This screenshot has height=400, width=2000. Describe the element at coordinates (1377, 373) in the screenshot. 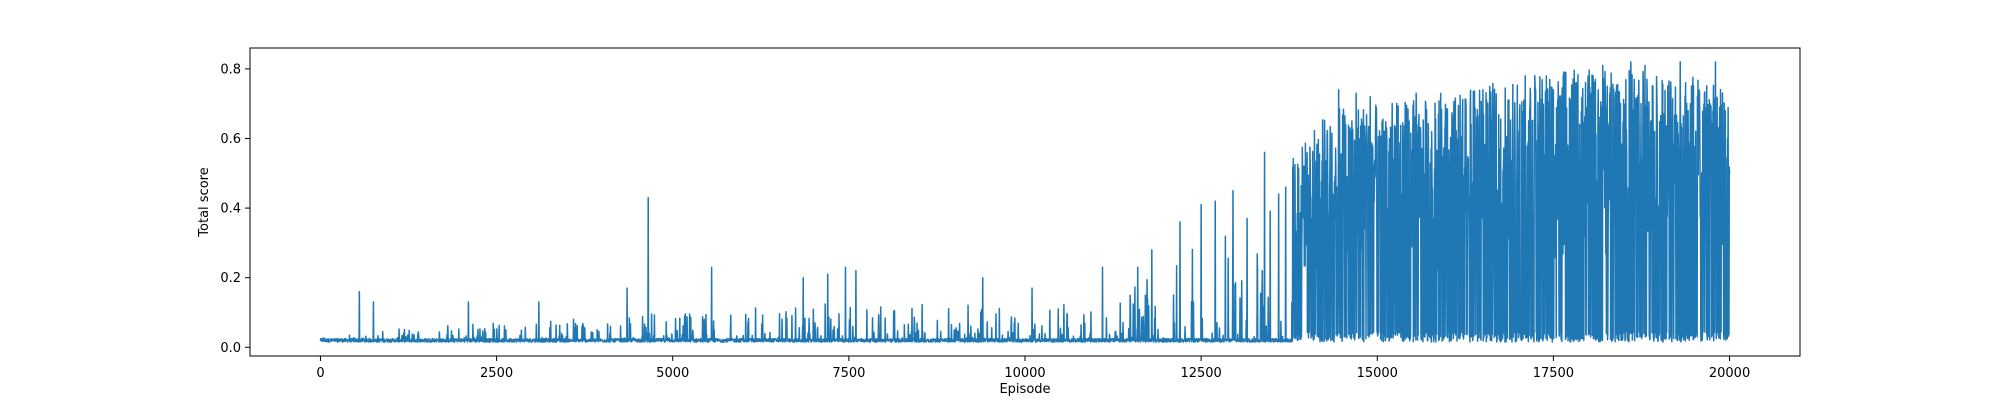

I see `x-tick-label: 15000` at that location.